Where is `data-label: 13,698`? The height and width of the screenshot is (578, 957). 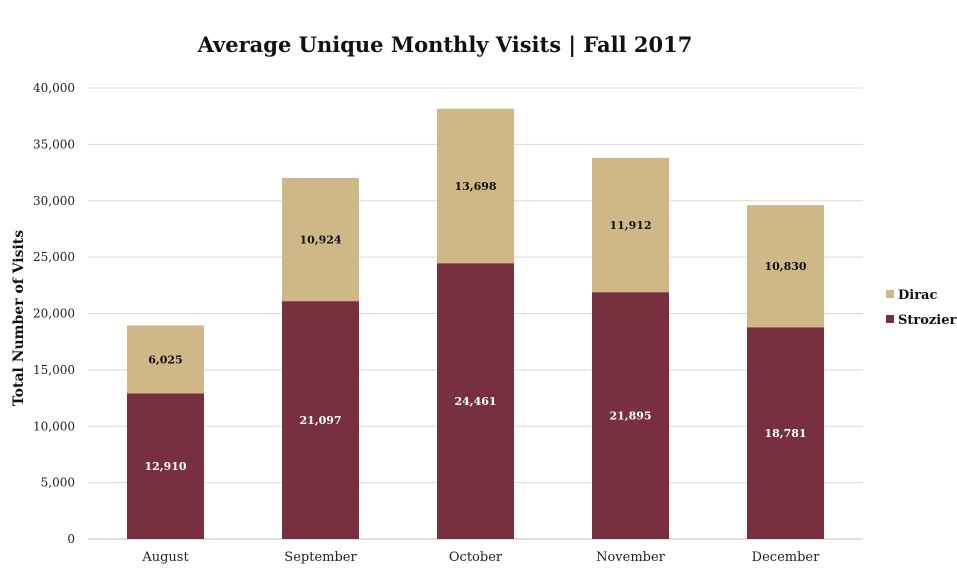 data-label: 13,698 is located at coordinates (475, 186).